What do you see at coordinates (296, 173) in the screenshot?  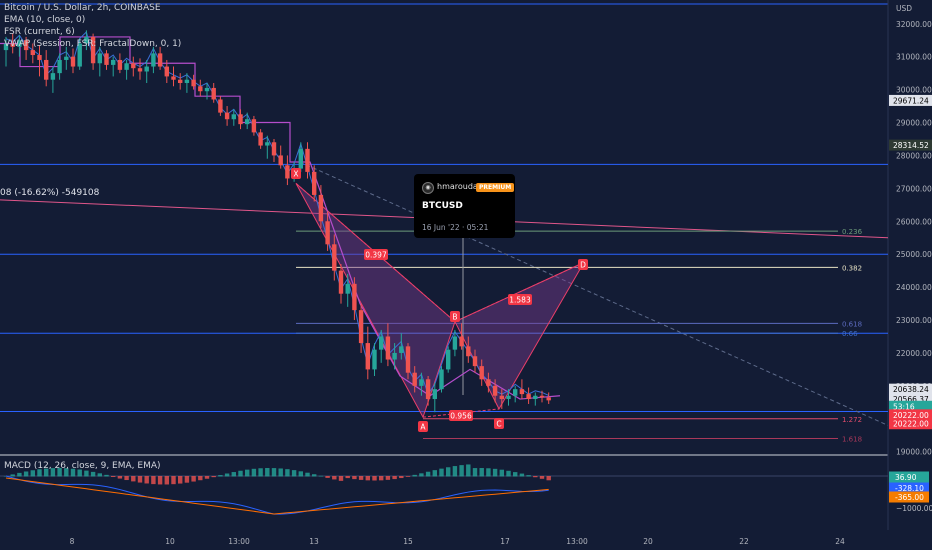 I see `point-x-label: X` at bounding box center [296, 173].